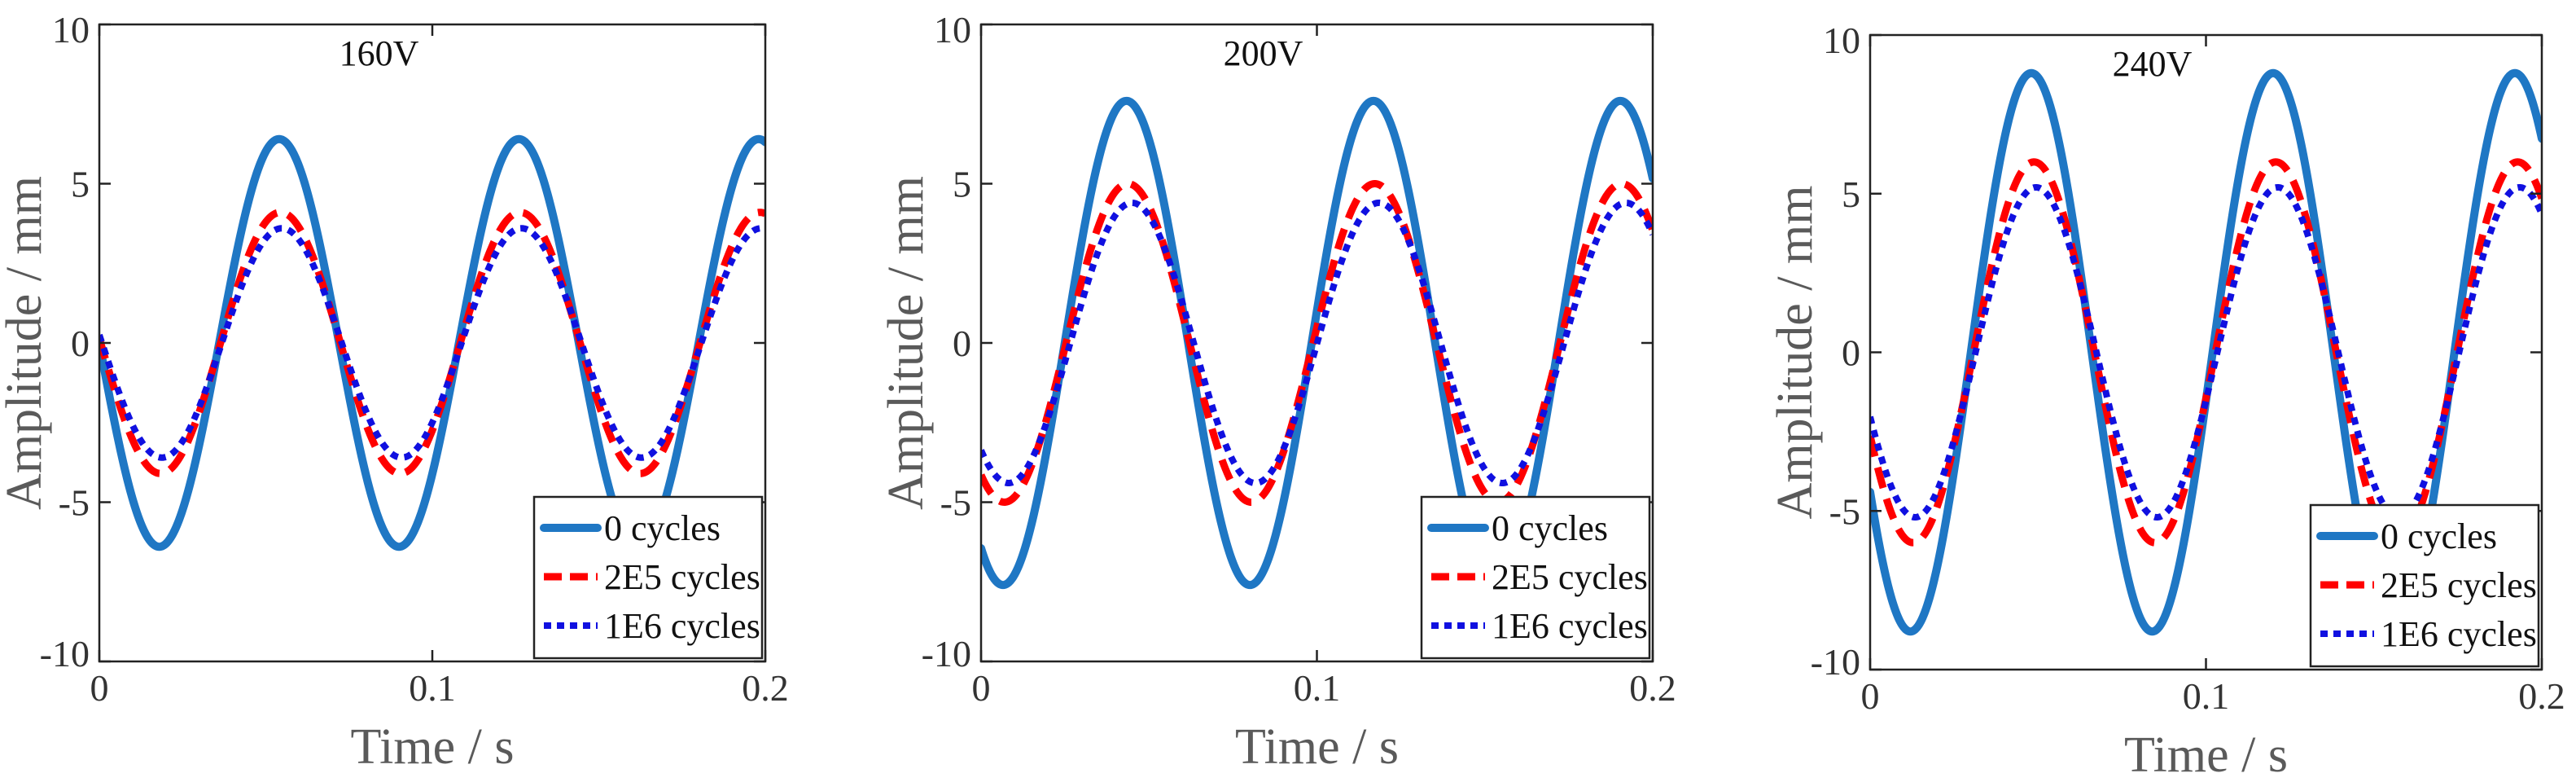 The height and width of the screenshot is (782, 2576). Describe the element at coordinates (1263, 53) in the screenshot. I see `chart-title: 200V` at that location.